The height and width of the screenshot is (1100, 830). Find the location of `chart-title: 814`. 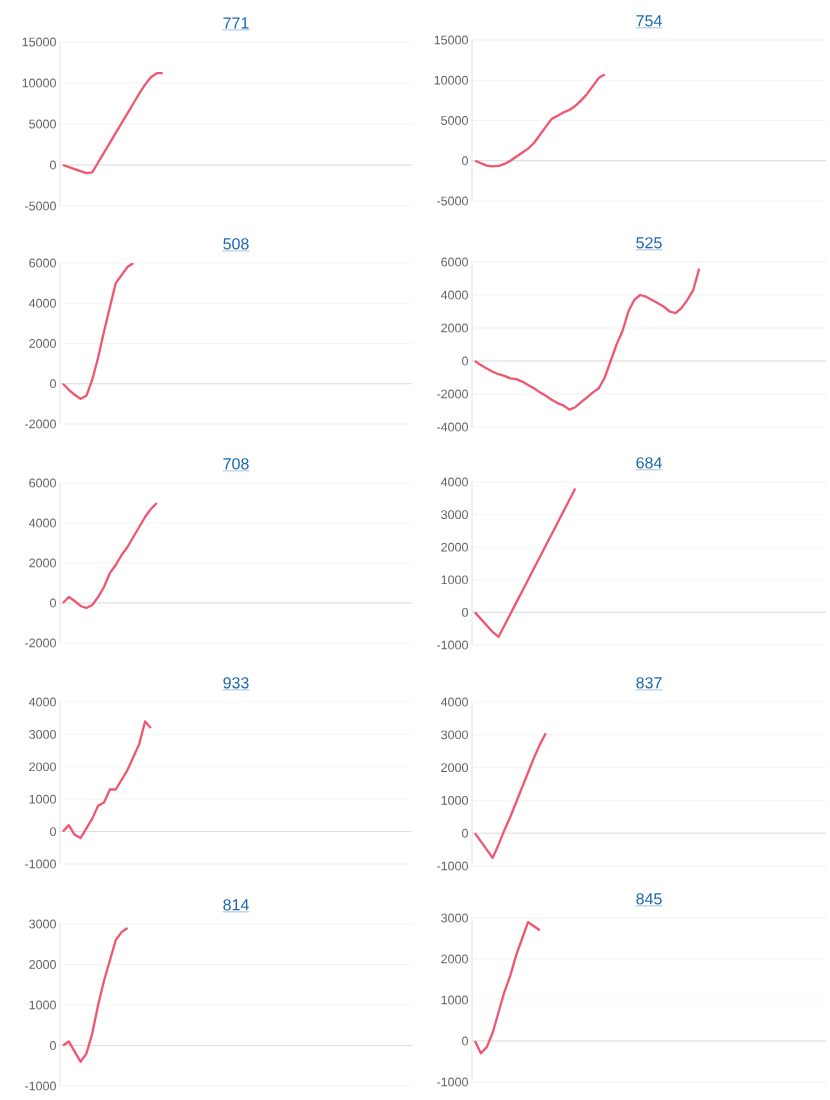

chart-title: 814 is located at coordinates (236, 905).